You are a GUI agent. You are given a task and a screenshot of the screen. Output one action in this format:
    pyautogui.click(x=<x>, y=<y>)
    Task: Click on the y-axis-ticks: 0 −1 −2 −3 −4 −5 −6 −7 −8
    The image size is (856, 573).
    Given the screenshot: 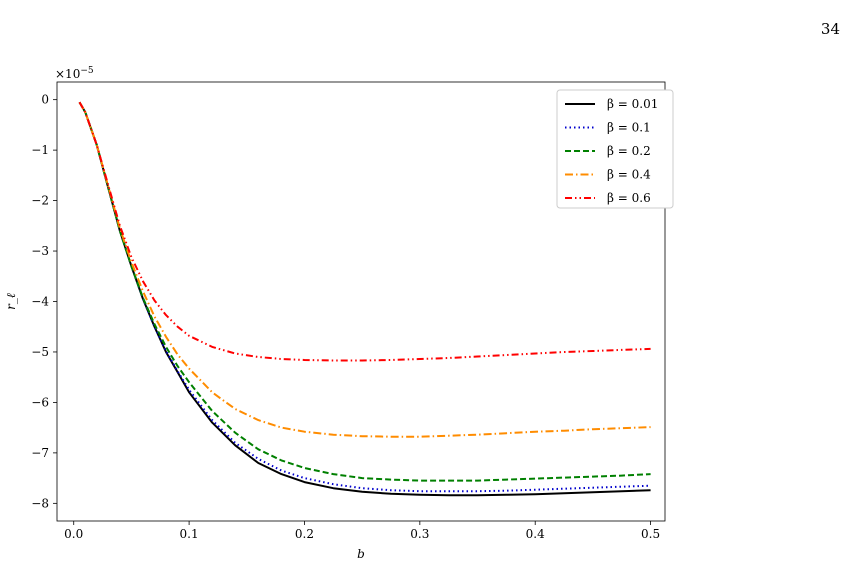 What is the action you would take?
    pyautogui.click(x=44, y=301)
    